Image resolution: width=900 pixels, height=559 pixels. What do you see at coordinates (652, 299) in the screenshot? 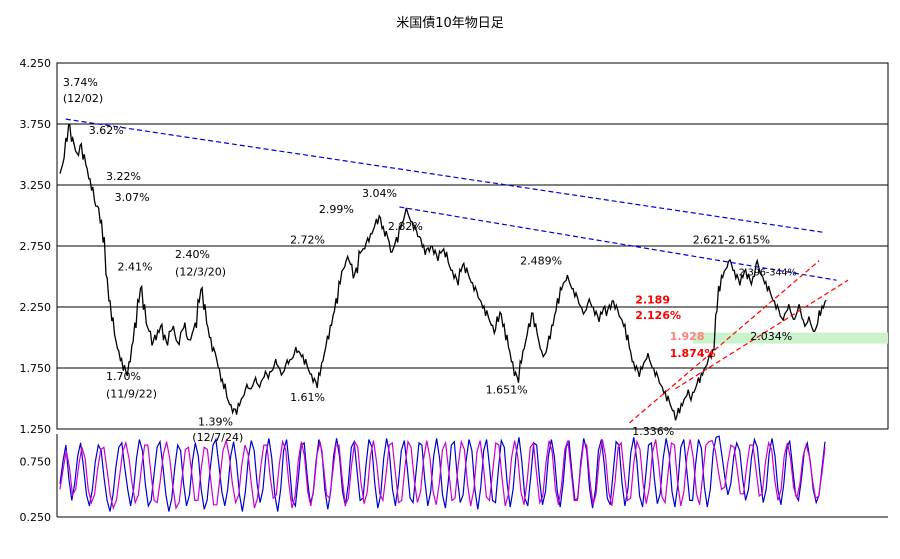
I see `annotation-label: 2.189` at bounding box center [652, 299].